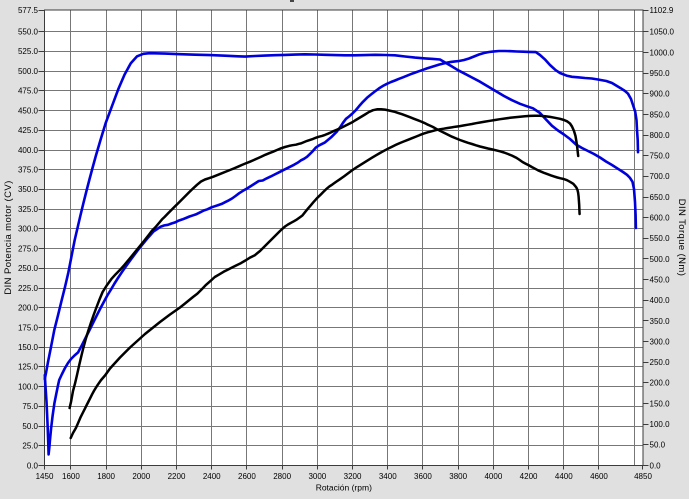 The image size is (689, 502). Describe the element at coordinates (529, 476) in the screenshot. I see `svg-text: 4200` at that location.